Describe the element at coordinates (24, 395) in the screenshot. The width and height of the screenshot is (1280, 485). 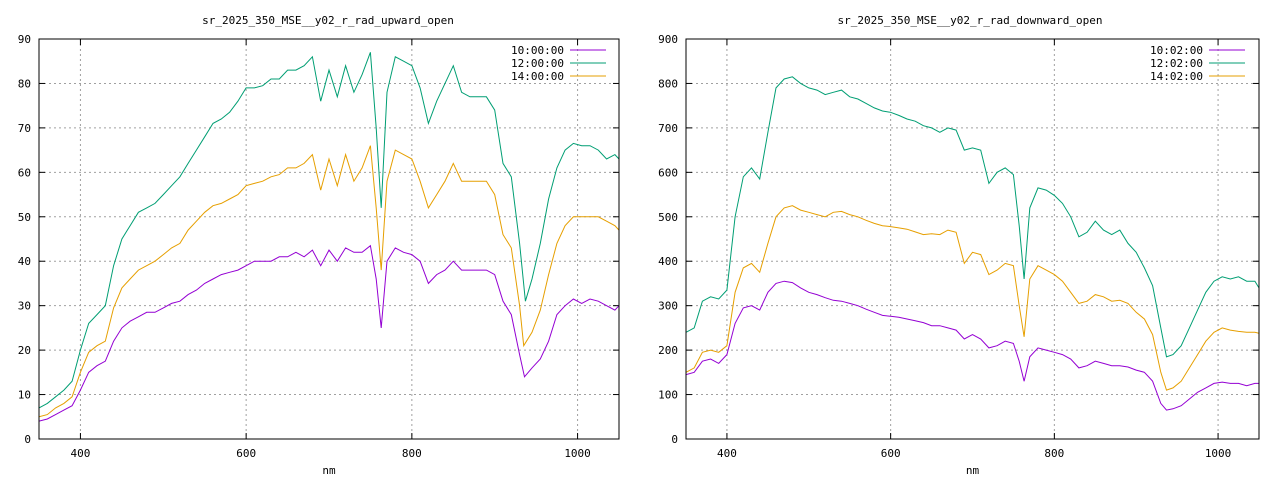
I see `y-tick-label: 10` at that location.